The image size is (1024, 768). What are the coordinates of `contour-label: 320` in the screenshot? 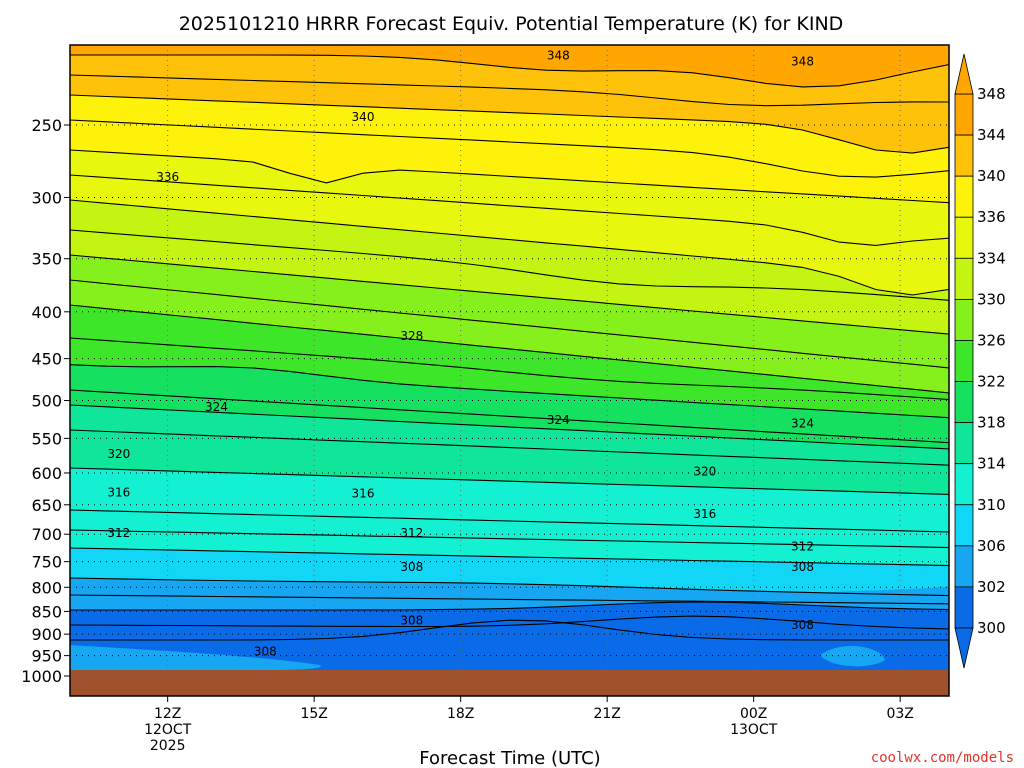 It's located at (118, 454).